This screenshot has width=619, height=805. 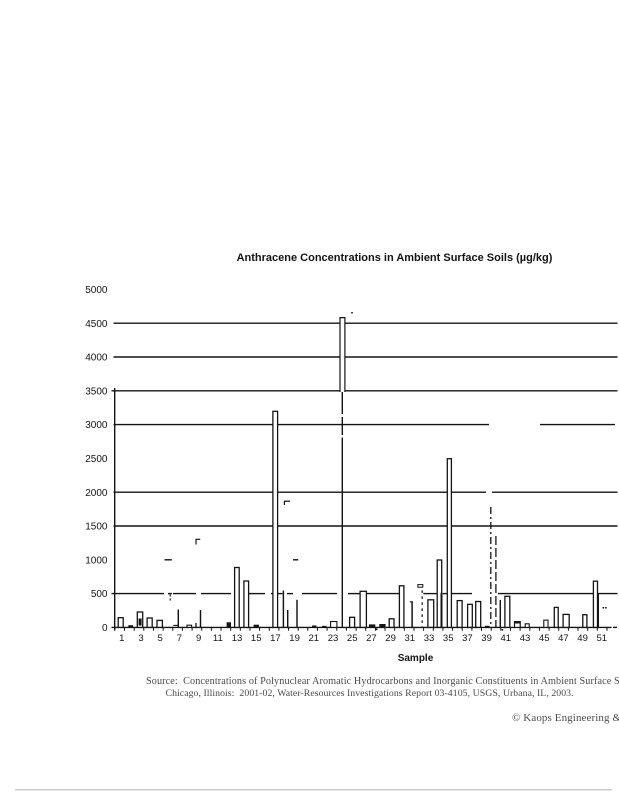 What do you see at coordinates (390, 638) in the screenshot?
I see `svg-text: 29` at bounding box center [390, 638].